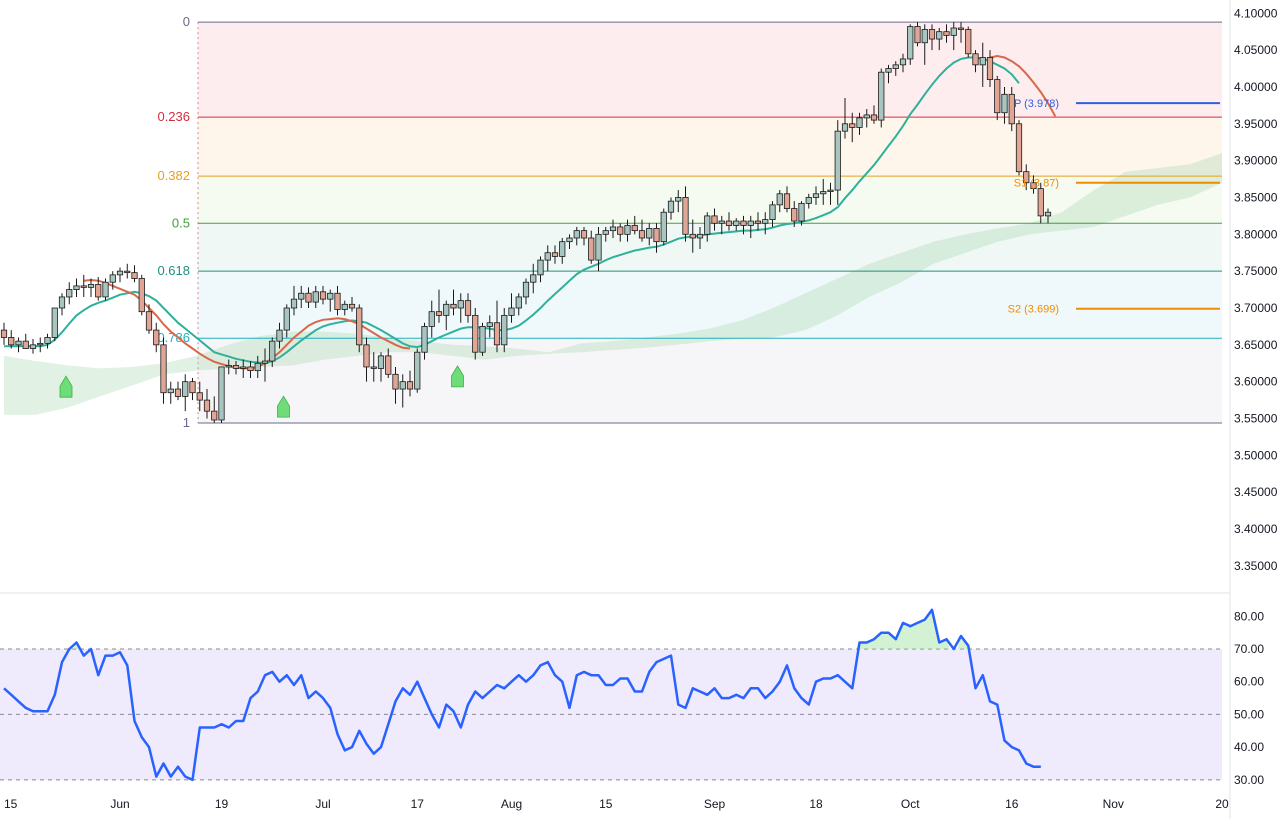 The image size is (1282, 819). I want to click on rsi-overbought-fill, so click(522, 629).